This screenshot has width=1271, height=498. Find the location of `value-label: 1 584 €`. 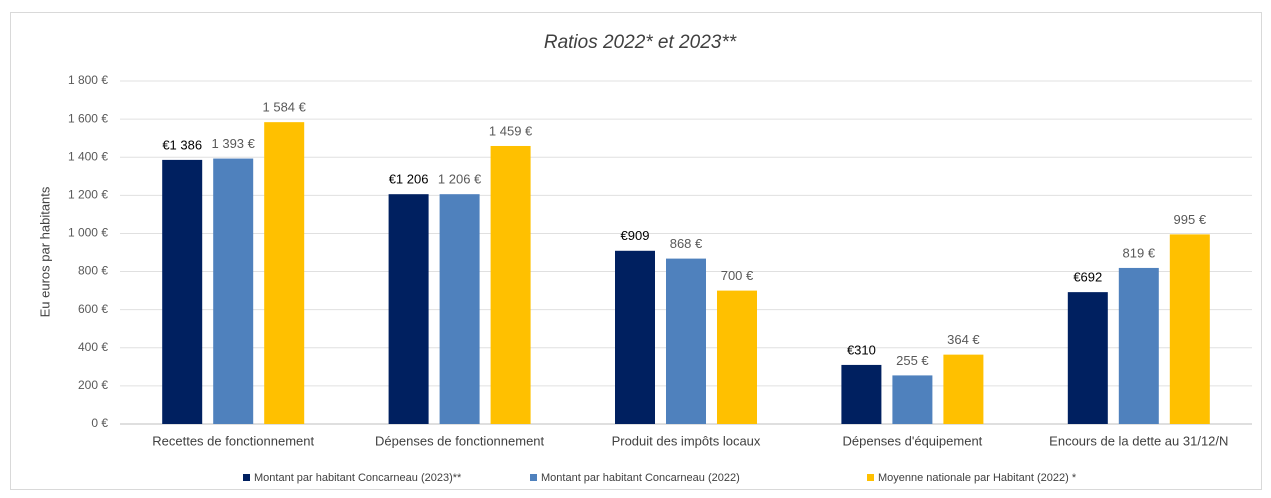

value-label: 1 584 € is located at coordinates (285, 107).